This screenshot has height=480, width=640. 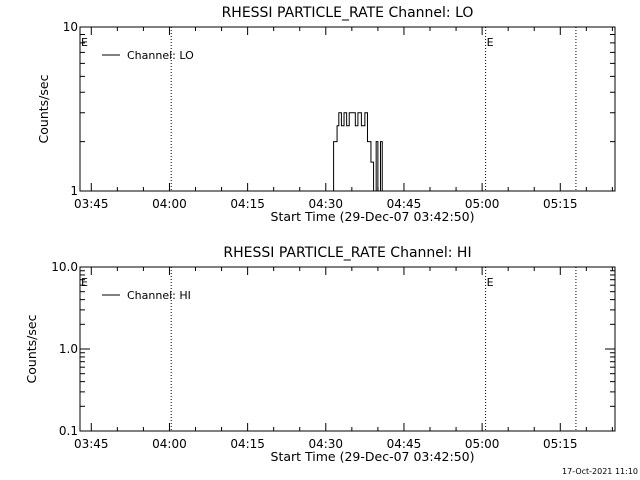 I want to click on timestamp-label: 17-Oct-2021 11:10, so click(x=600, y=471).